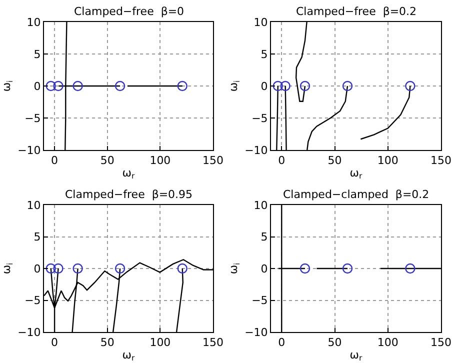 The height and width of the screenshot is (363, 454). What do you see at coordinates (356, 11) in the screenshot?
I see `chart-title: Clamped−free β=0.2` at bounding box center [356, 11].